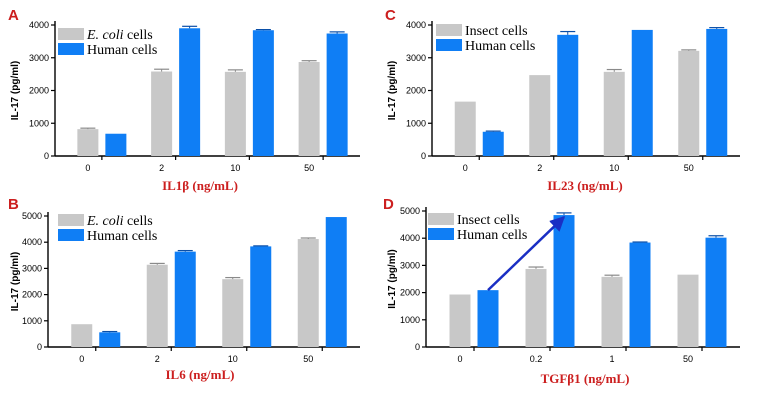 This screenshot has height=400, width=760. Describe the element at coordinates (611, 359) in the screenshot. I see `x-tick-label: 1` at that location.